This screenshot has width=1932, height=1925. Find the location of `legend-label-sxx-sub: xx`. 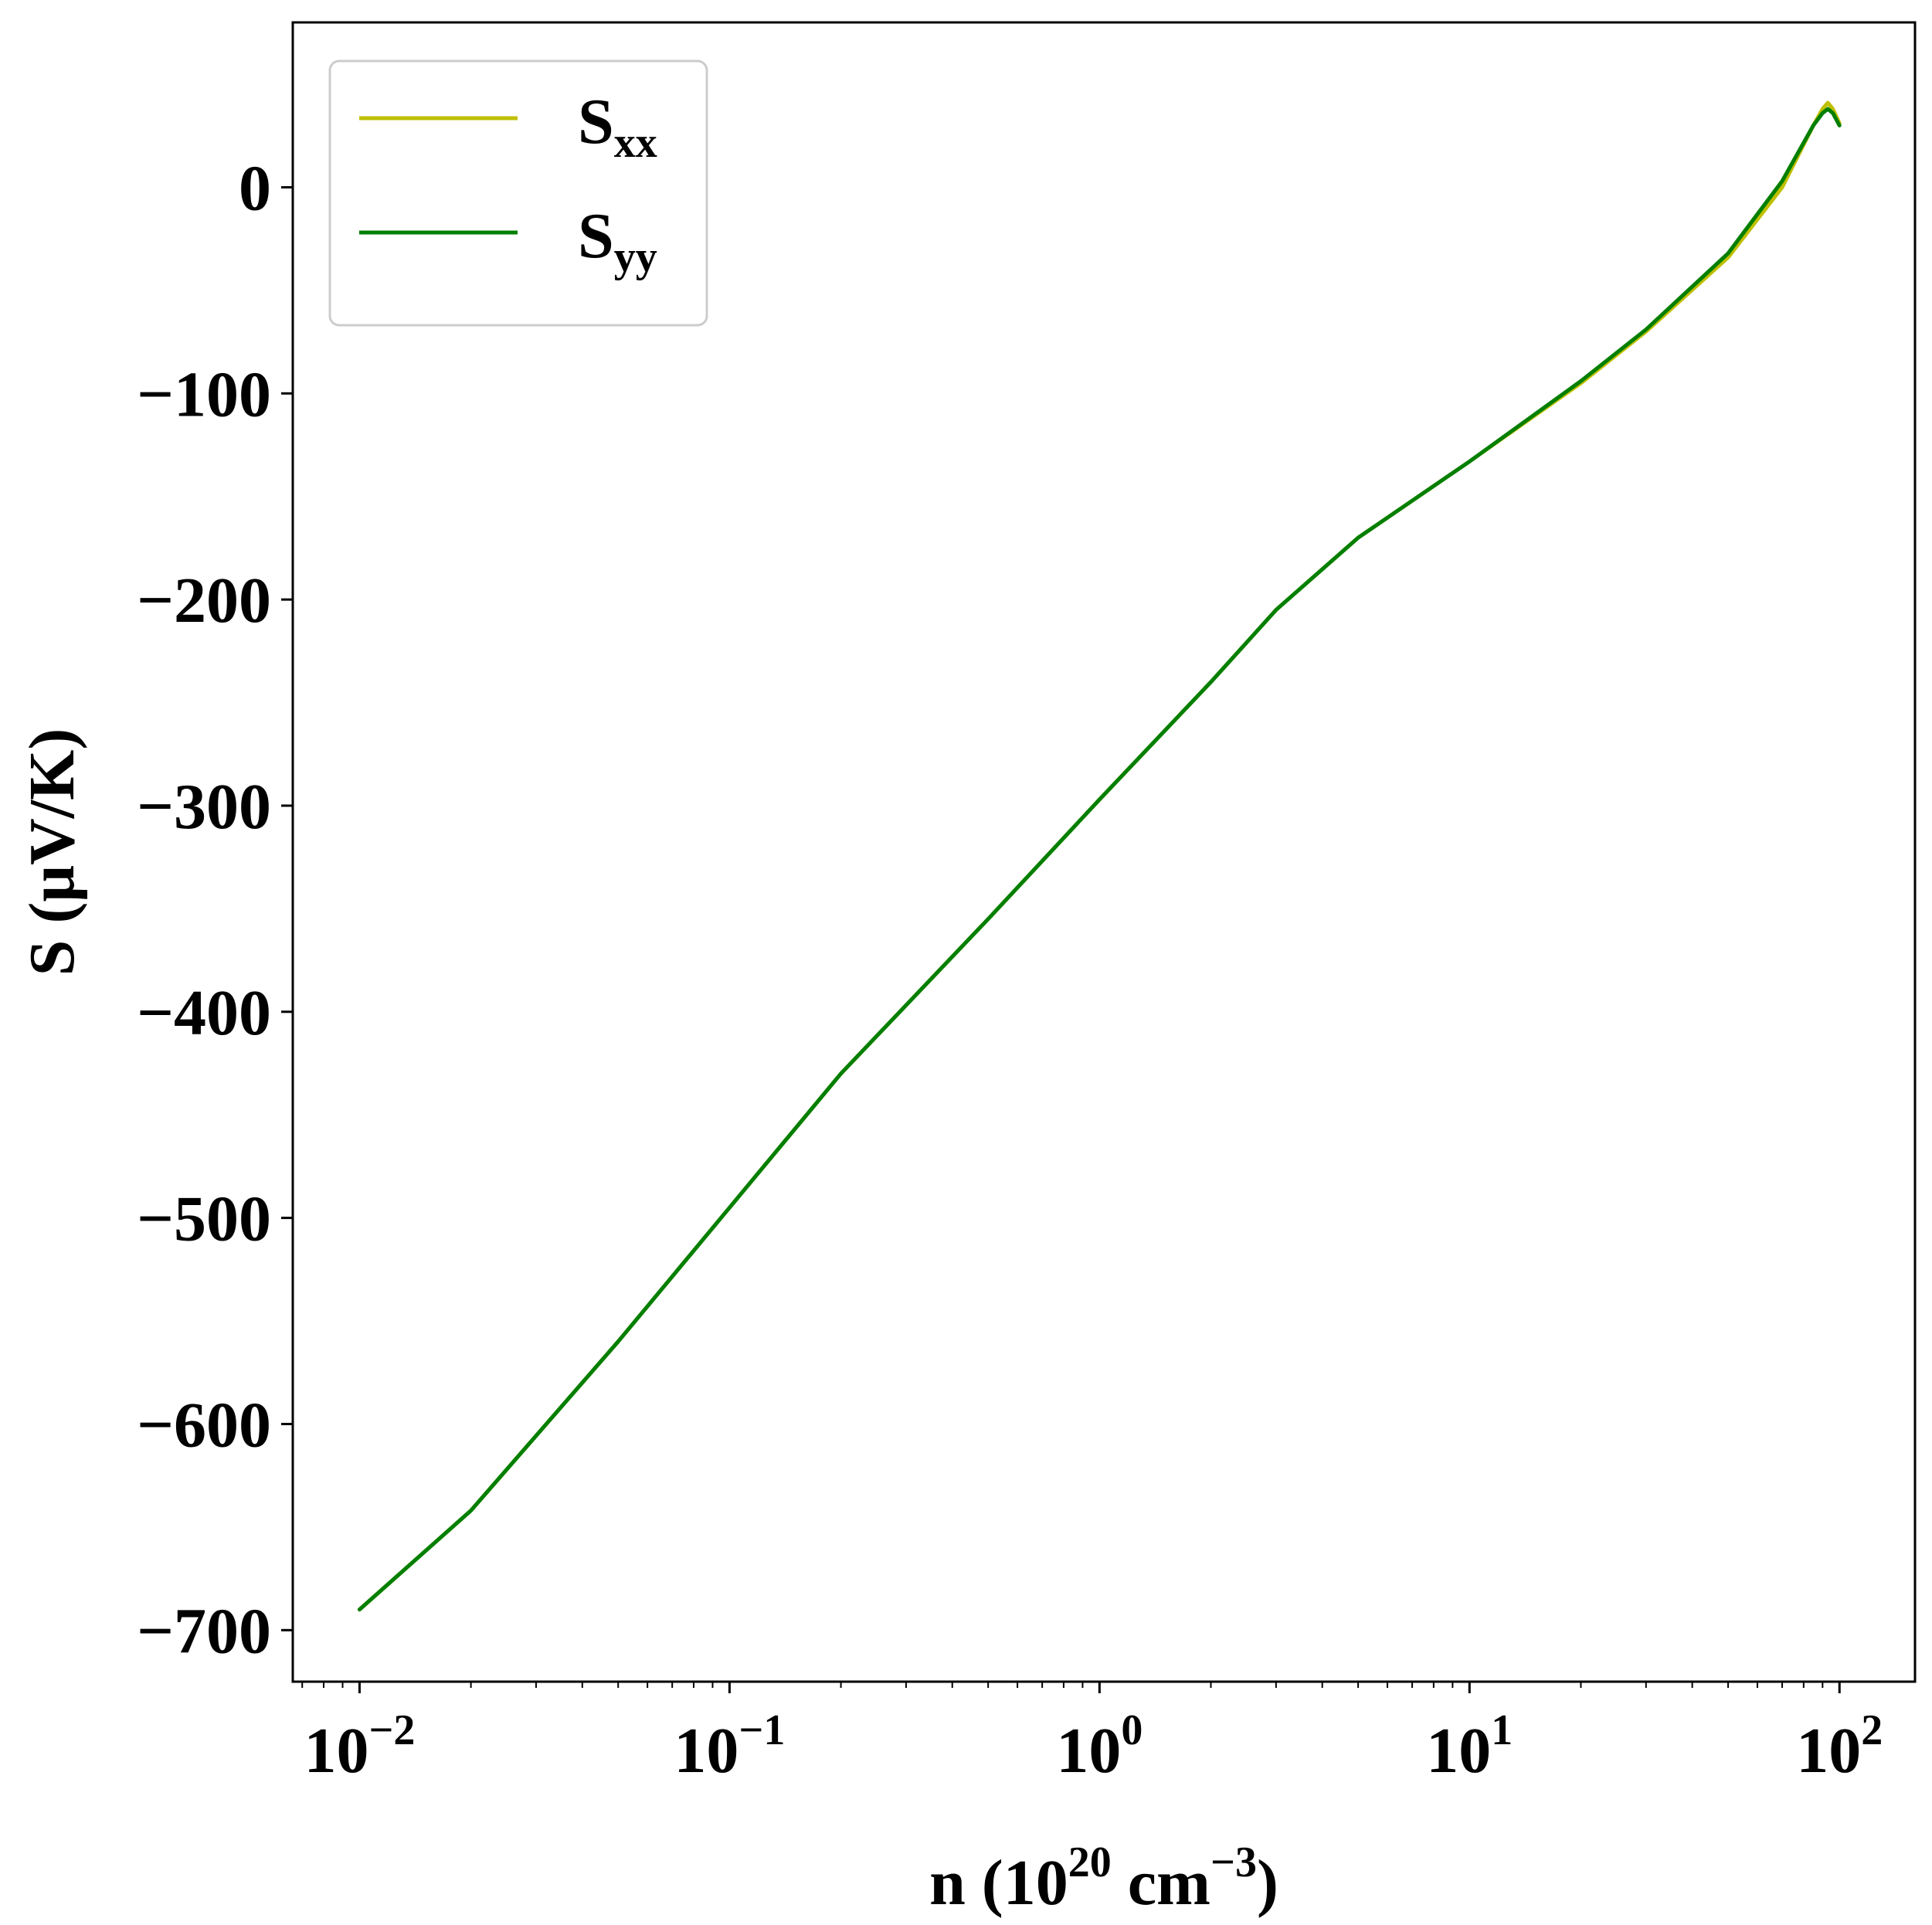

legend-label-sxx-sub: xx is located at coordinates (636, 143).